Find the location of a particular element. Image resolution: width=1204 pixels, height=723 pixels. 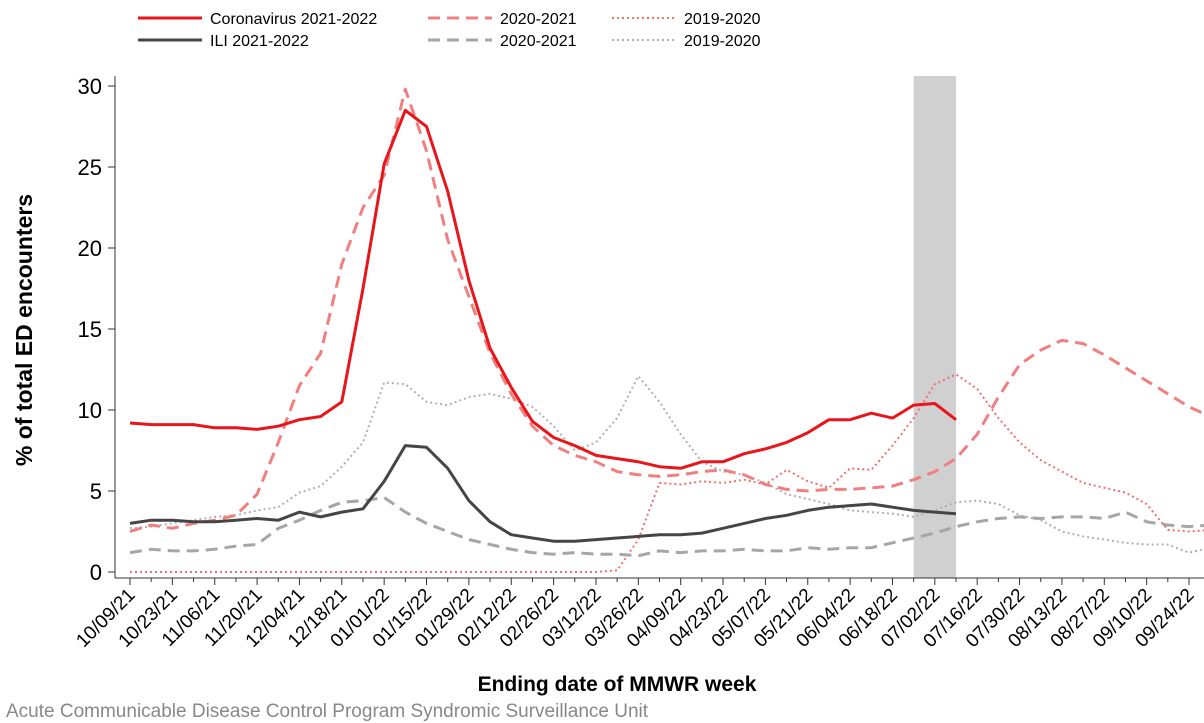

y-tick-label: 0 is located at coordinates (96, 572).